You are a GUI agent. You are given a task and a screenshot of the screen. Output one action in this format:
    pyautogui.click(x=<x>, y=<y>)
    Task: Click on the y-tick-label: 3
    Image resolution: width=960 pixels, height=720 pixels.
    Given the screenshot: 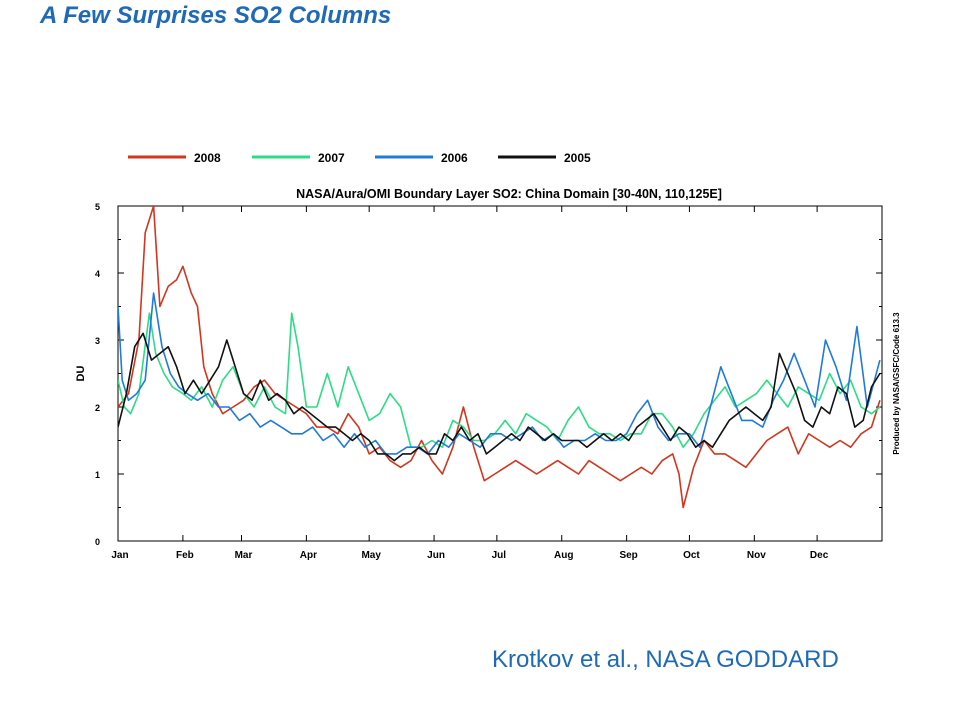 What is the action you would take?
    pyautogui.click(x=97, y=341)
    